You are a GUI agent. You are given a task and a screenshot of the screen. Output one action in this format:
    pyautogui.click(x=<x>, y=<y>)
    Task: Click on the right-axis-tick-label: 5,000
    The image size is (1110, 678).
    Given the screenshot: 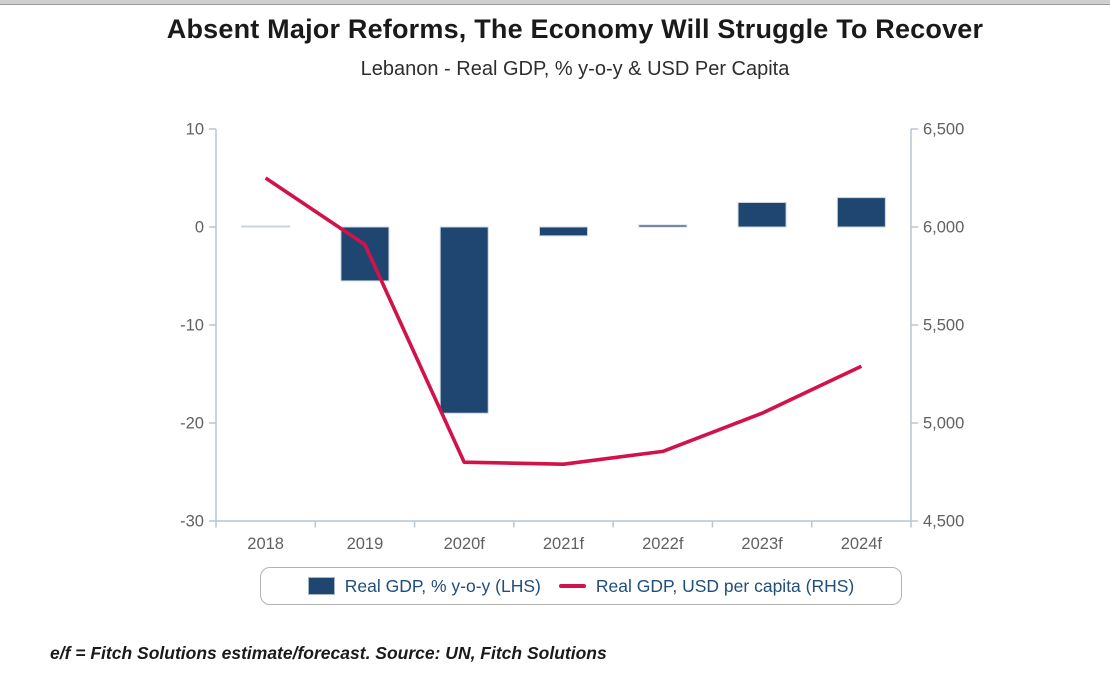 What is the action you would take?
    pyautogui.click(x=943, y=424)
    